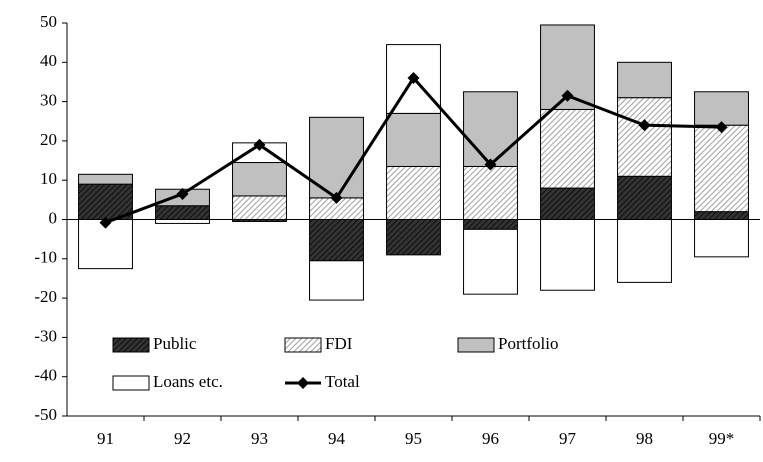  I want to click on x-tick-label: 99*, so click(722, 438).